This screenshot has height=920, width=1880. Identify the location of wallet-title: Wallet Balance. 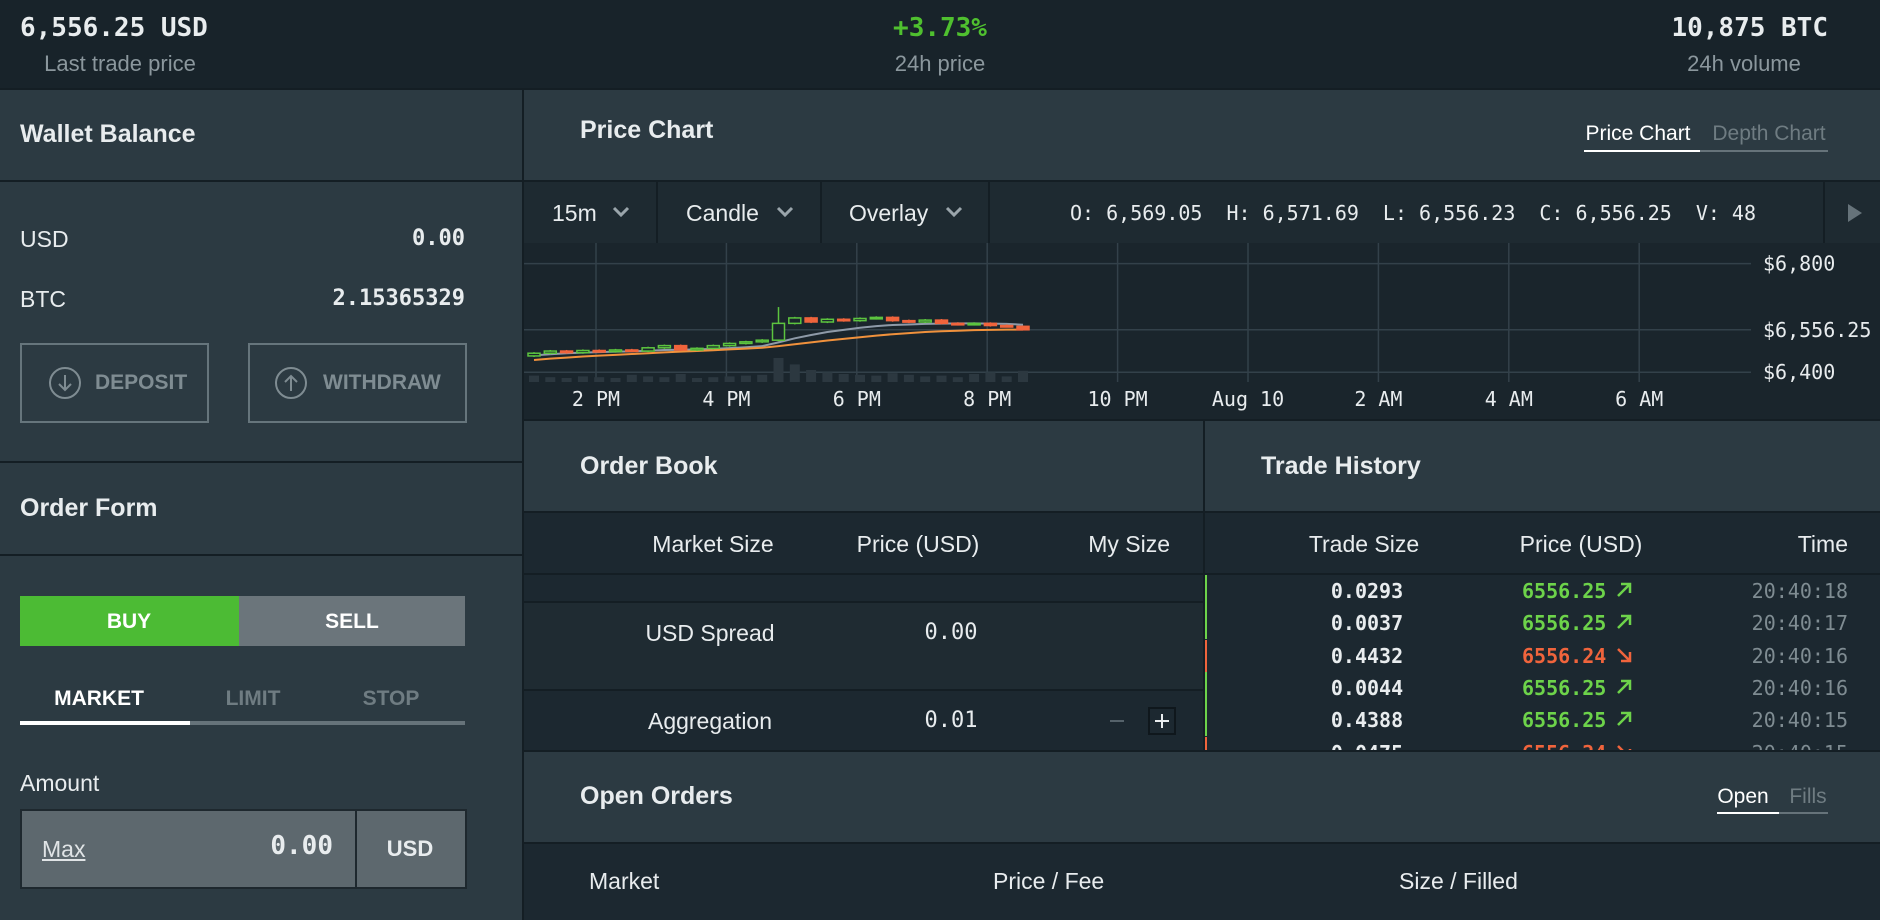
(108, 134).